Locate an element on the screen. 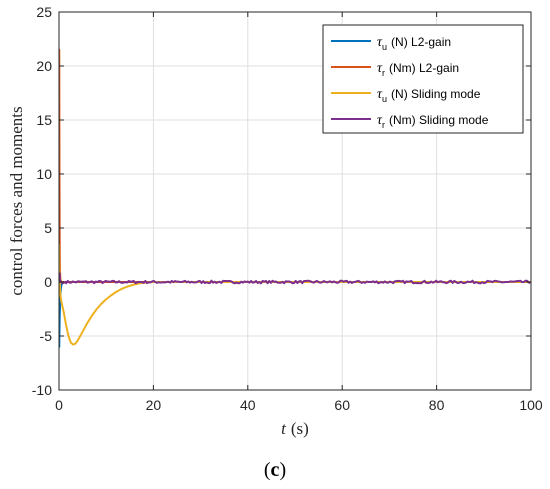  x-axis-label-var: t is located at coordinates (284, 428).